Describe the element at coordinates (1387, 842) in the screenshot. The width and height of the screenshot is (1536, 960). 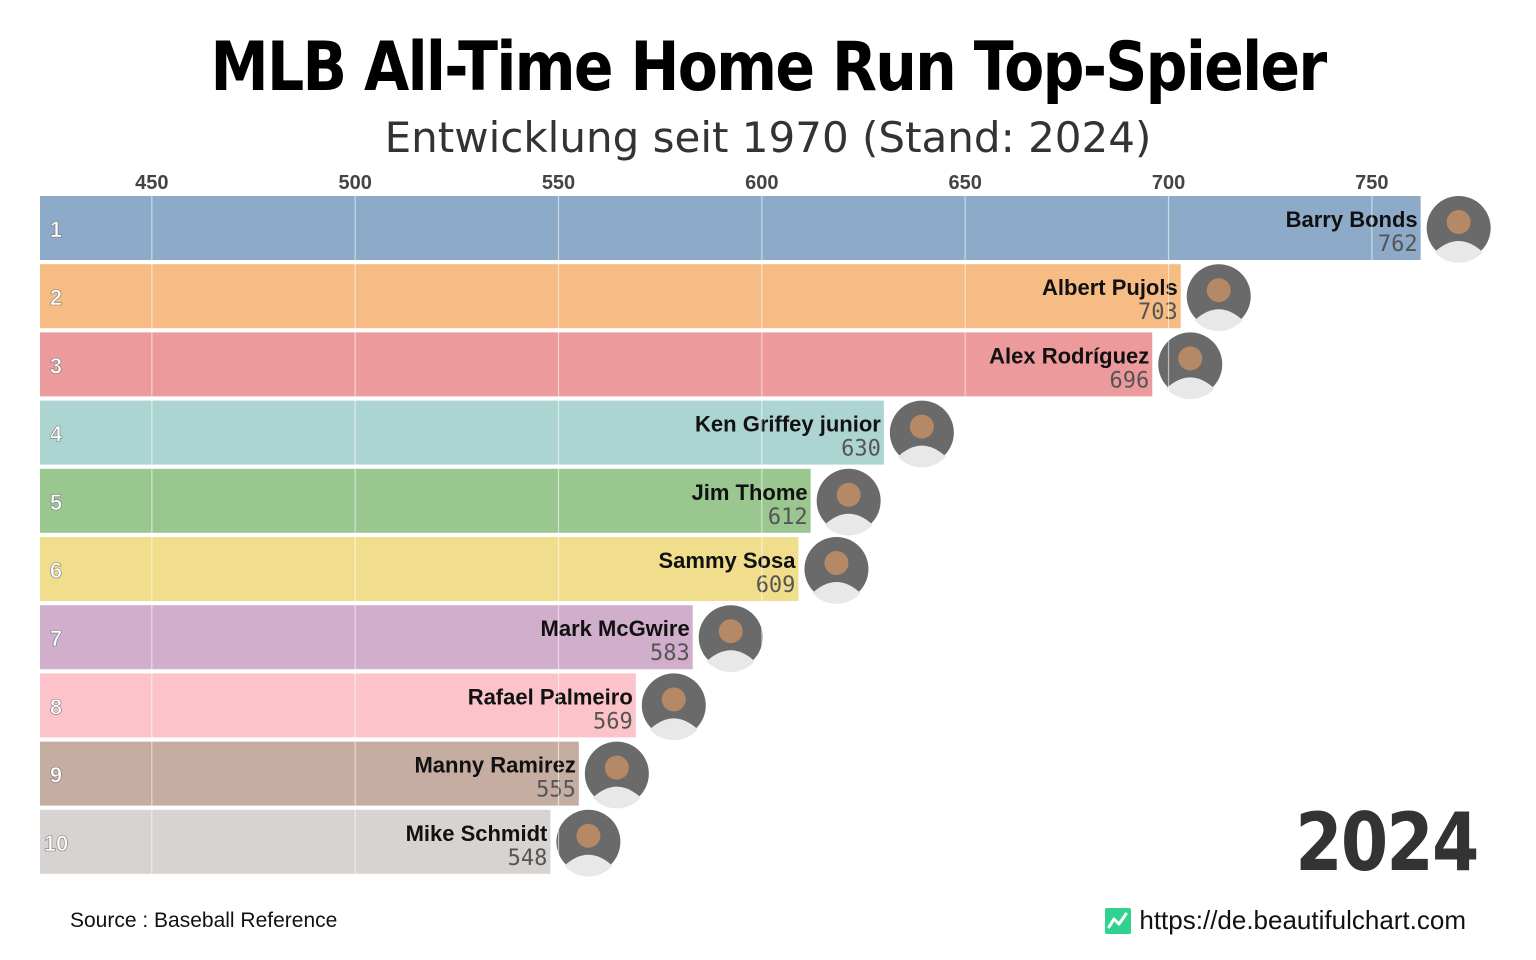
I see `year-label: 2024` at that location.